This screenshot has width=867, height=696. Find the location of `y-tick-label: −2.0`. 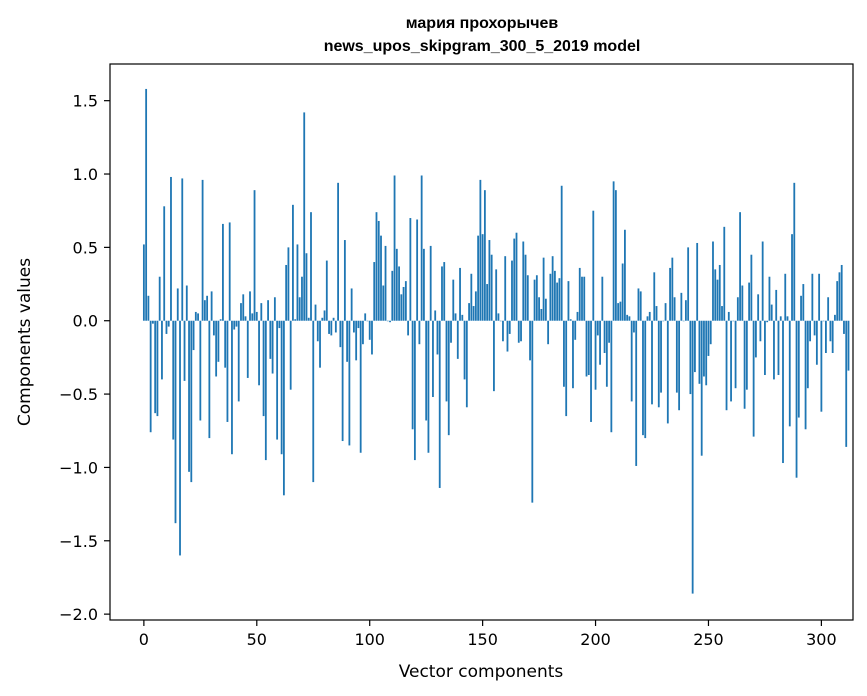

y-tick-label: −2.0 is located at coordinates (78, 614).